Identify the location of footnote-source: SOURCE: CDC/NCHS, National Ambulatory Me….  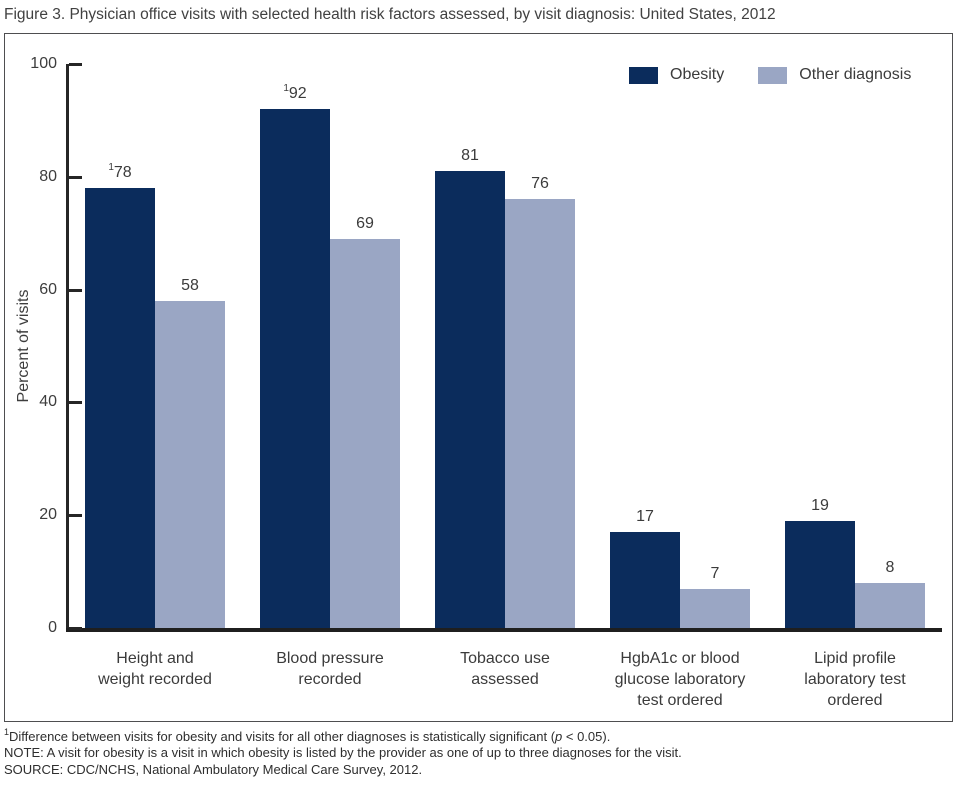
(213, 769).